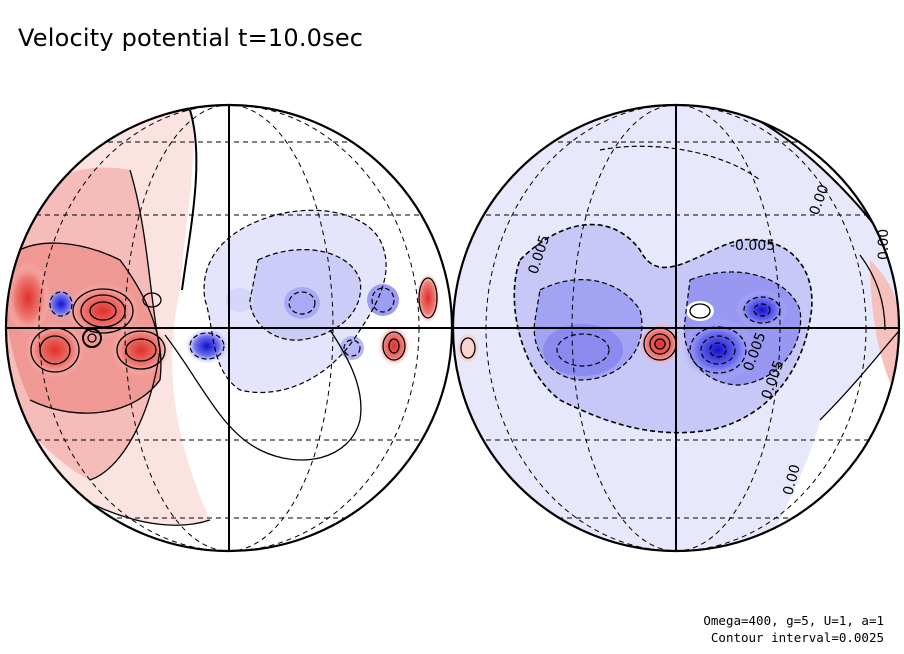 This screenshot has height=654, width=904. Describe the element at coordinates (191, 38) in the screenshot. I see `plot-title: Velocity potential t=10.0sec` at that location.